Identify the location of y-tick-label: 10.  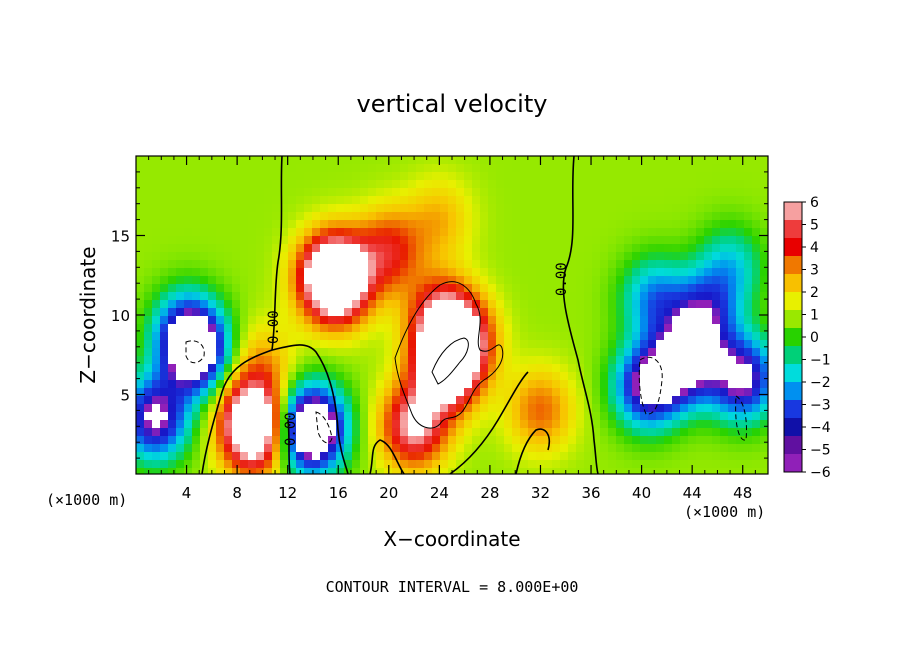
(120, 316).